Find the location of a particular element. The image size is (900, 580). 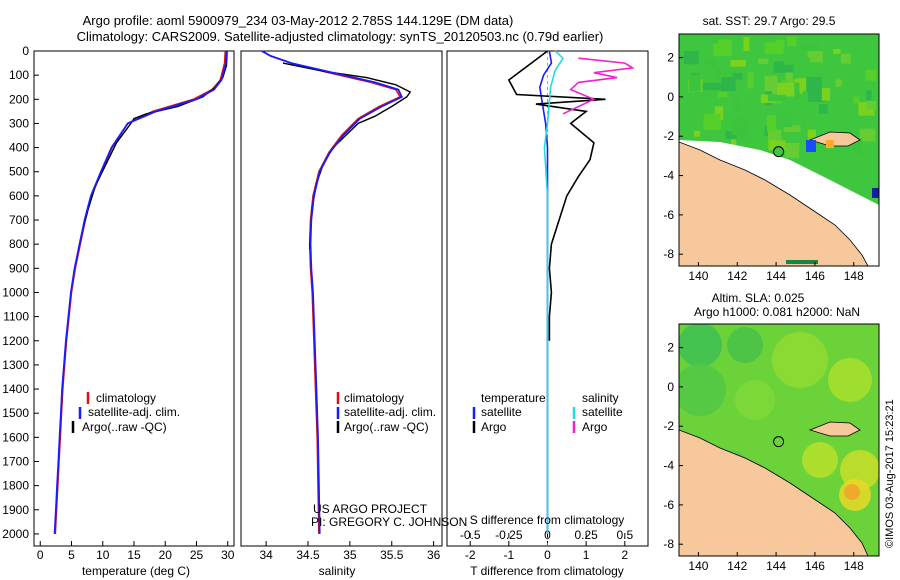

map-lat-label: 0 is located at coordinates (670, 97).